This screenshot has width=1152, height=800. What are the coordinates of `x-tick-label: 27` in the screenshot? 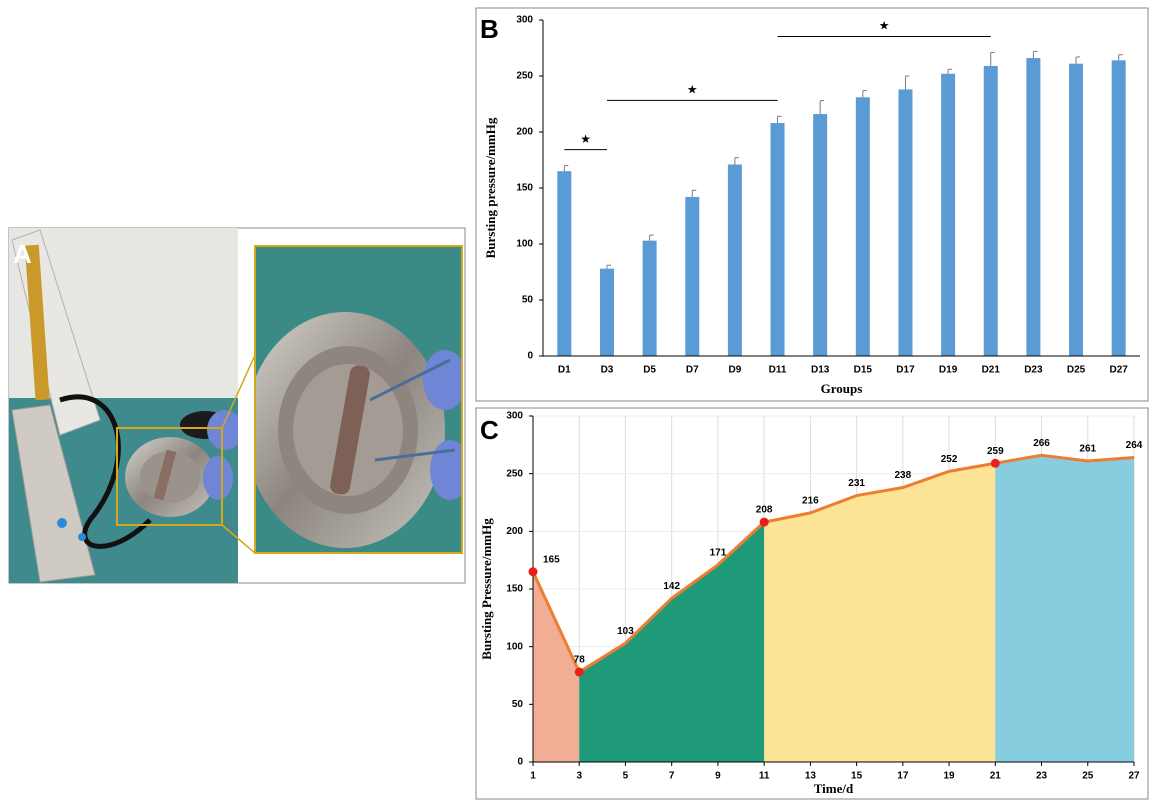 It's located at (1134, 776).